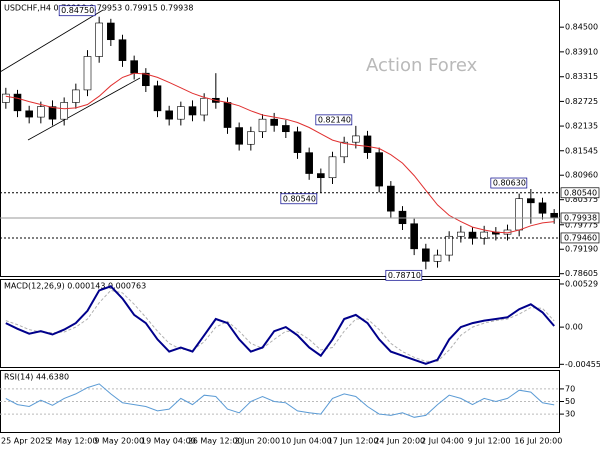 The image size is (600, 450). What do you see at coordinates (581, 126) in the screenshot?
I see `y-tick-label: 0.82135` at bounding box center [581, 126].